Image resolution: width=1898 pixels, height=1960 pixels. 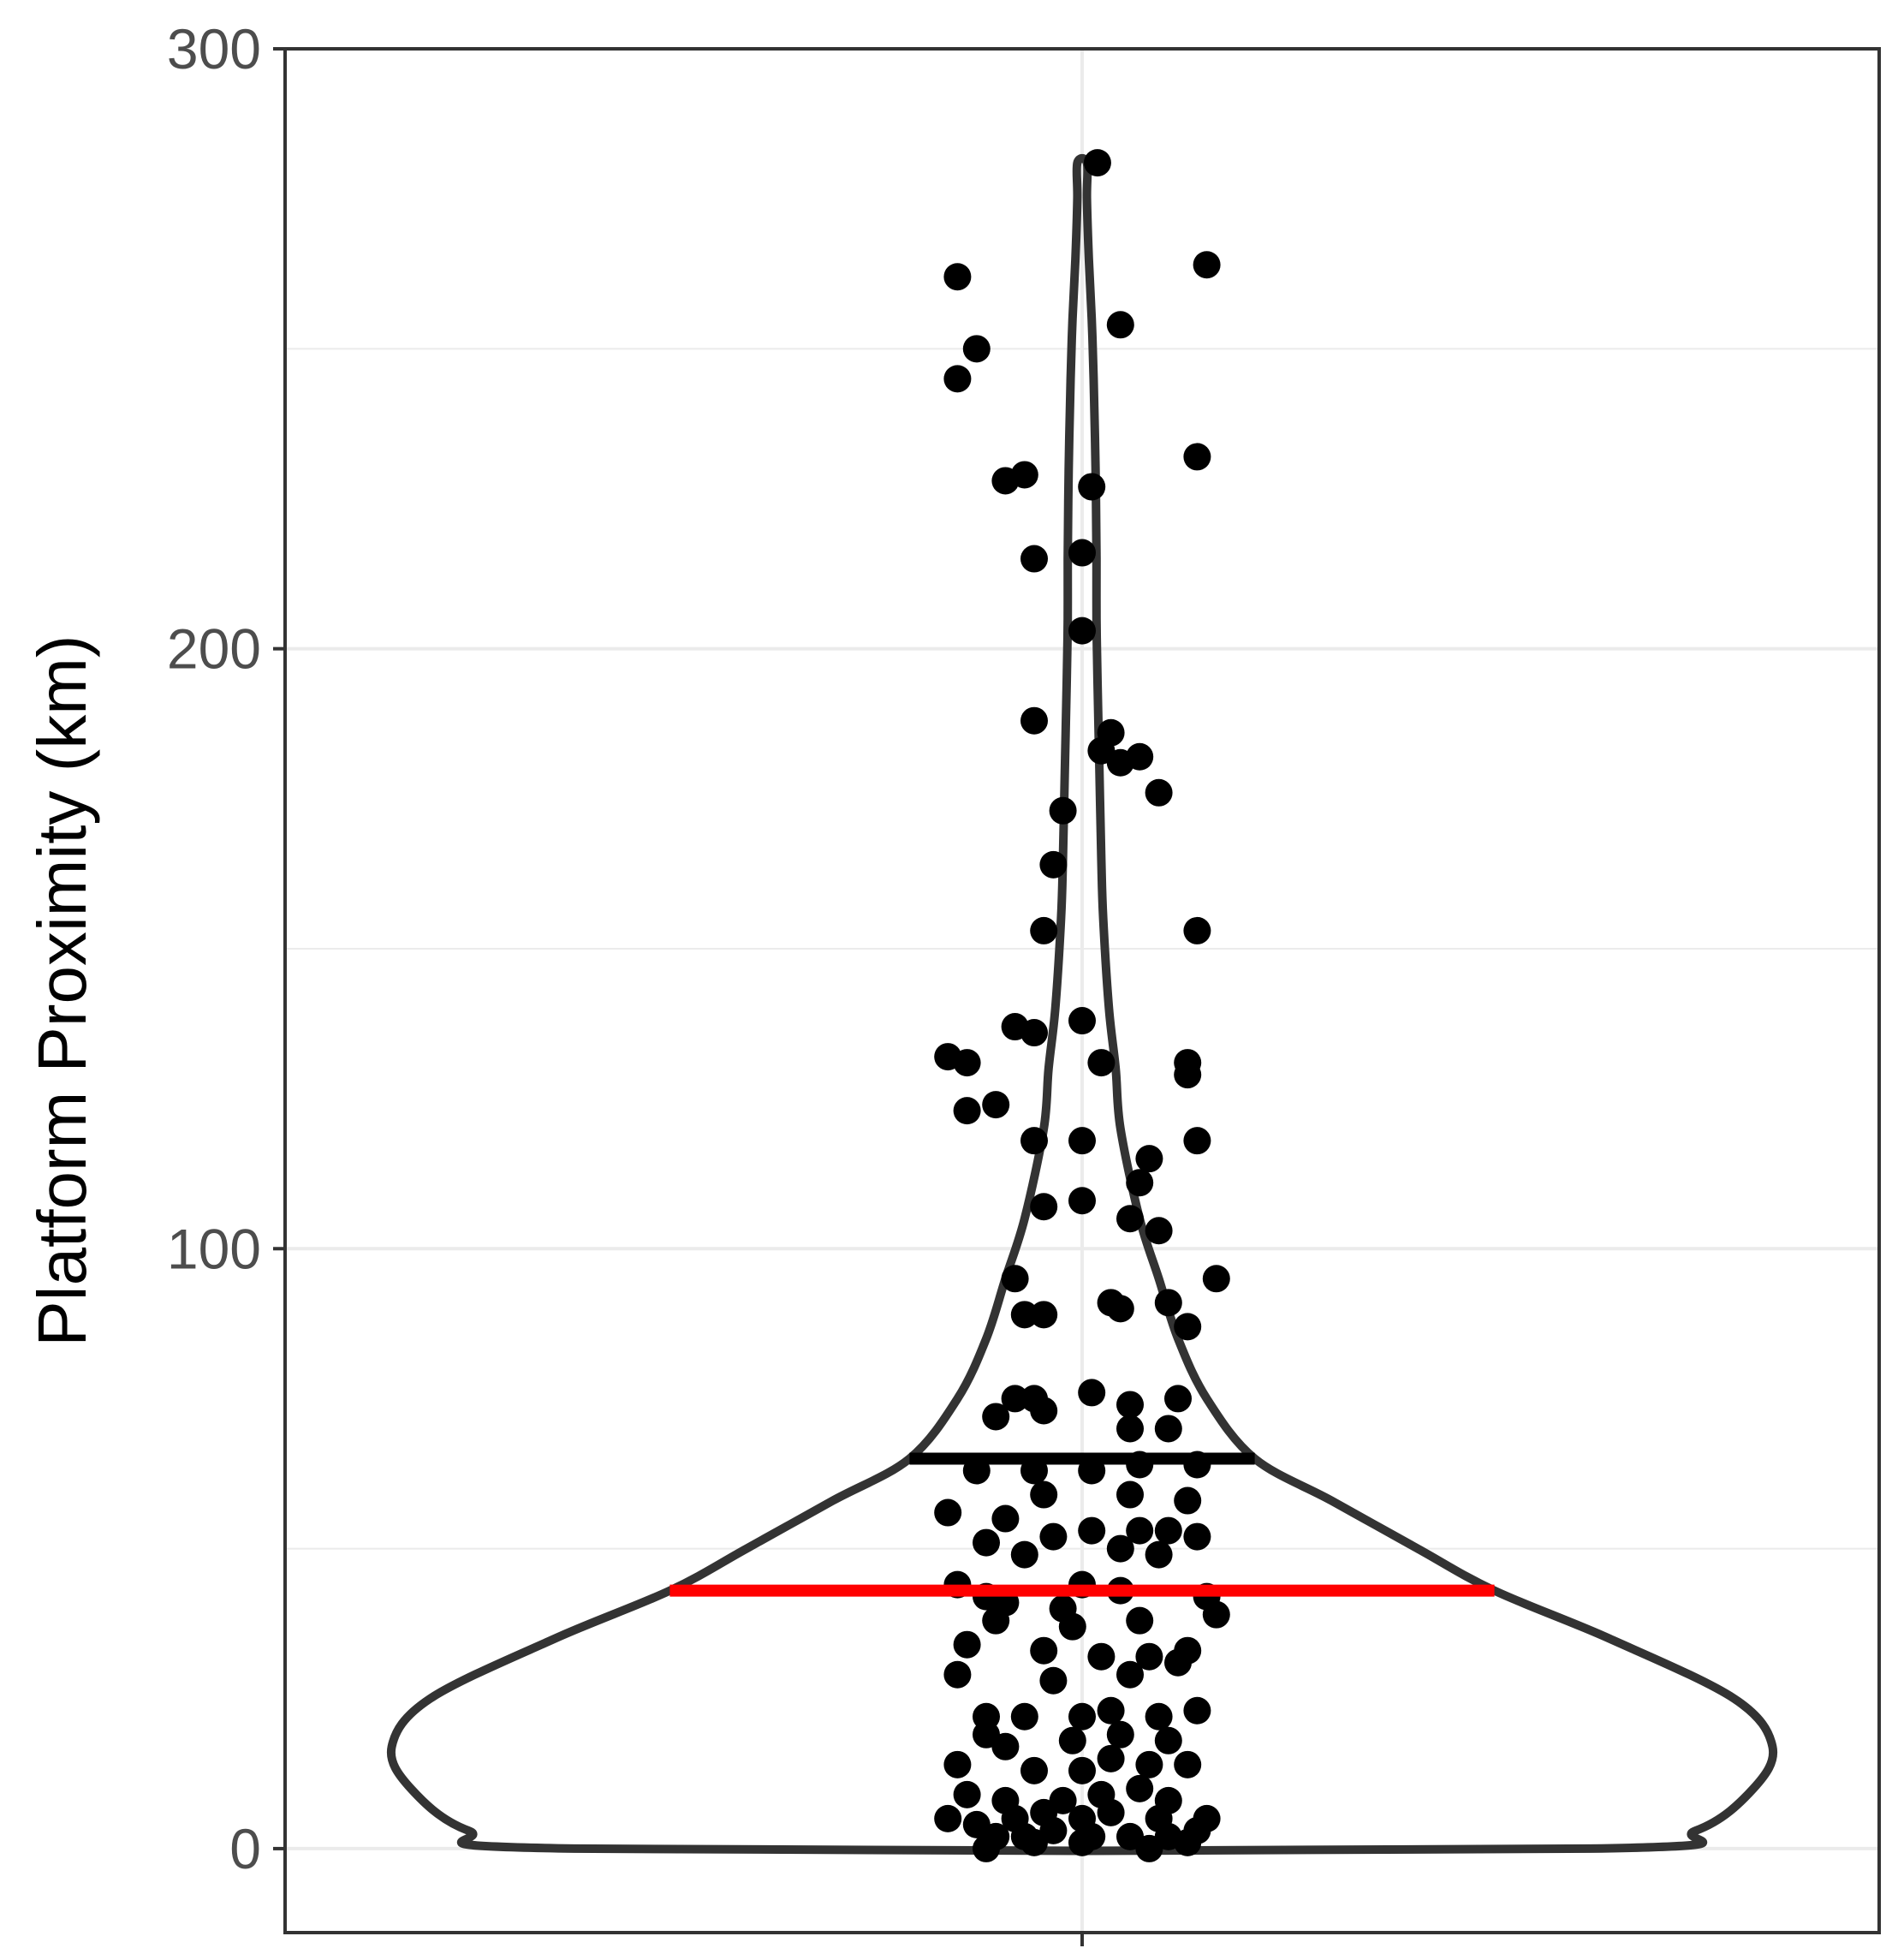 I want to click on summary-lines-layer, so click(x=1082, y=1525).